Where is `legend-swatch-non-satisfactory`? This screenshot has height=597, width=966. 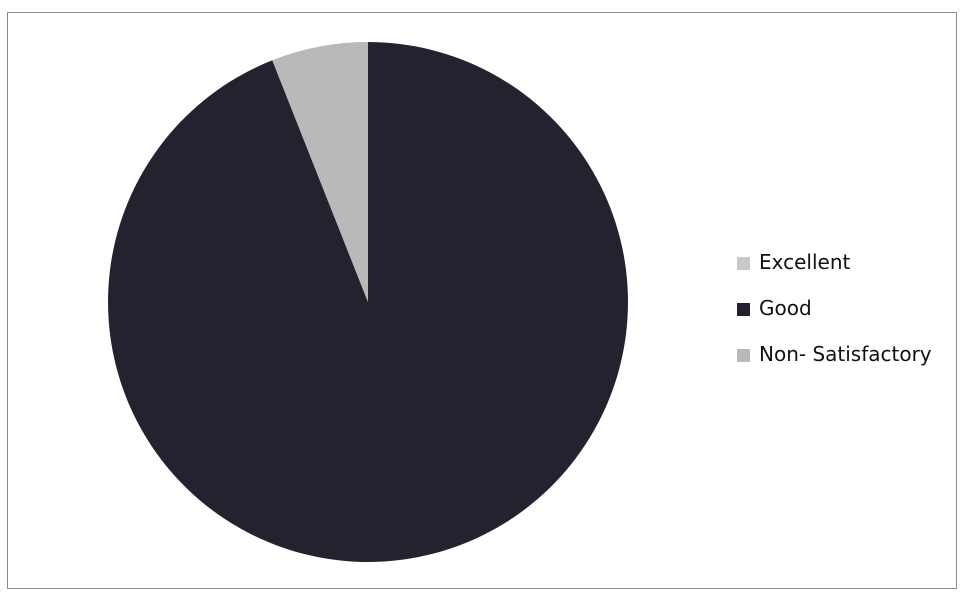 legend-swatch-non-satisfactory is located at coordinates (743, 355).